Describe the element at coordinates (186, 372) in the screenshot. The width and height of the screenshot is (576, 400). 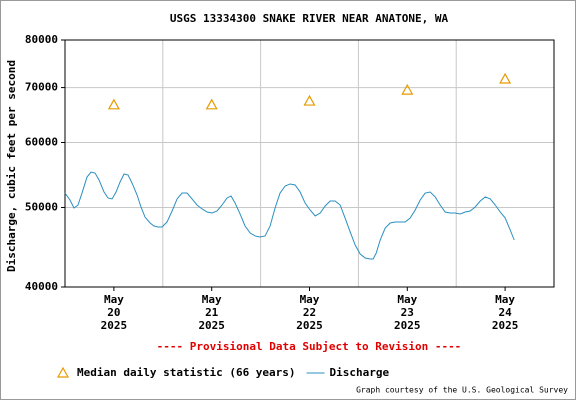
I see `legend-label: Median daily statistic (66 years)` at that location.